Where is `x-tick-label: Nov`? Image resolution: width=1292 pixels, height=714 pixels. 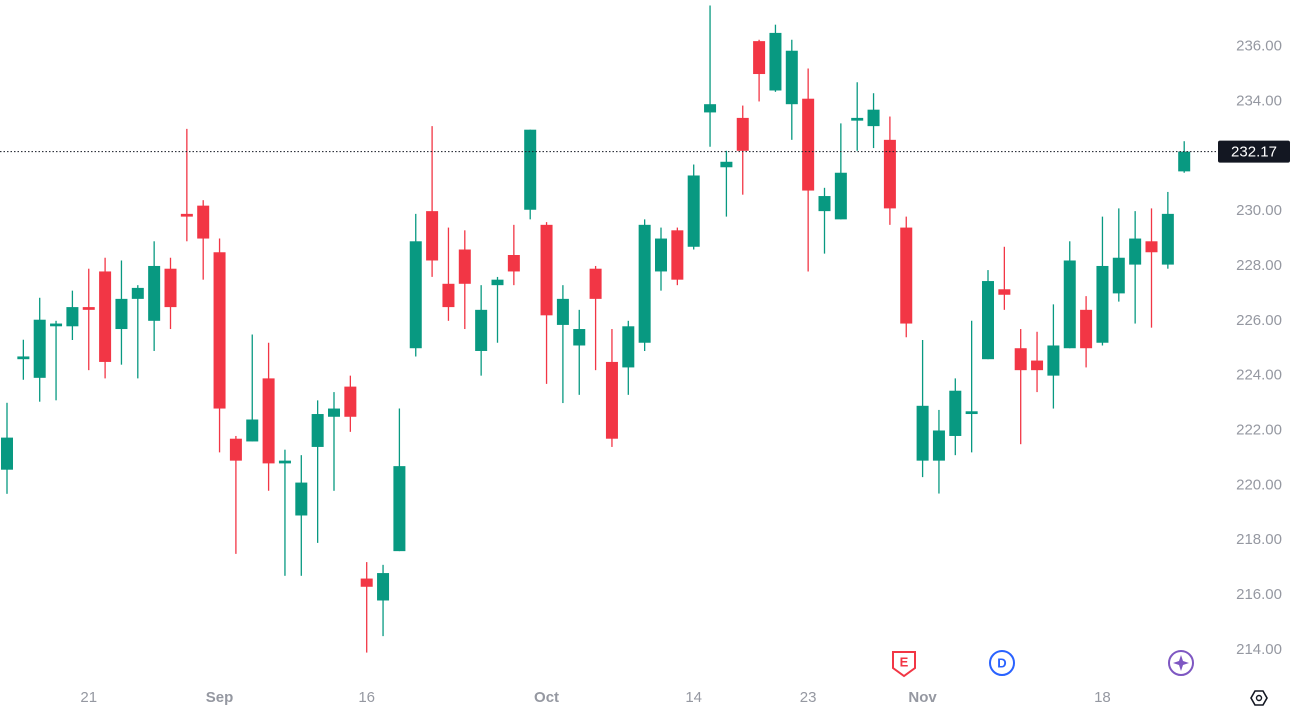 x-tick-label: Nov is located at coordinates (922, 697).